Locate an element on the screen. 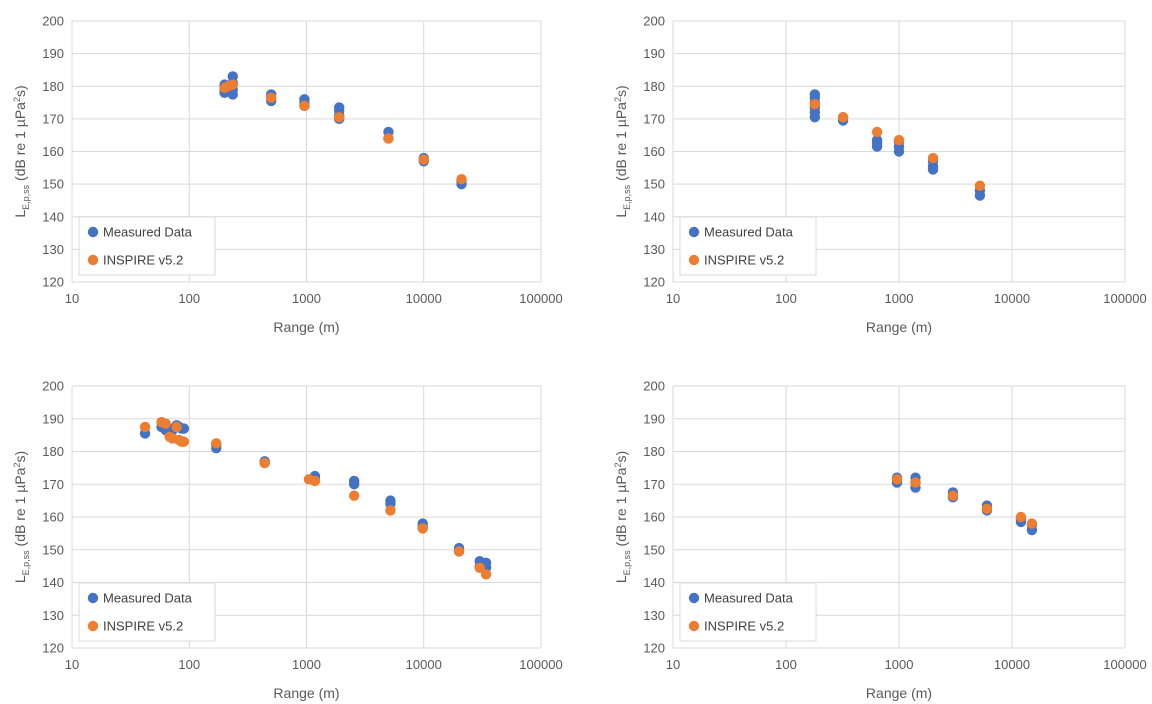 The width and height of the screenshot is (1152, 704). legend: Measured Data INSPIRE v5.2 is located at coordinates (748, 246).